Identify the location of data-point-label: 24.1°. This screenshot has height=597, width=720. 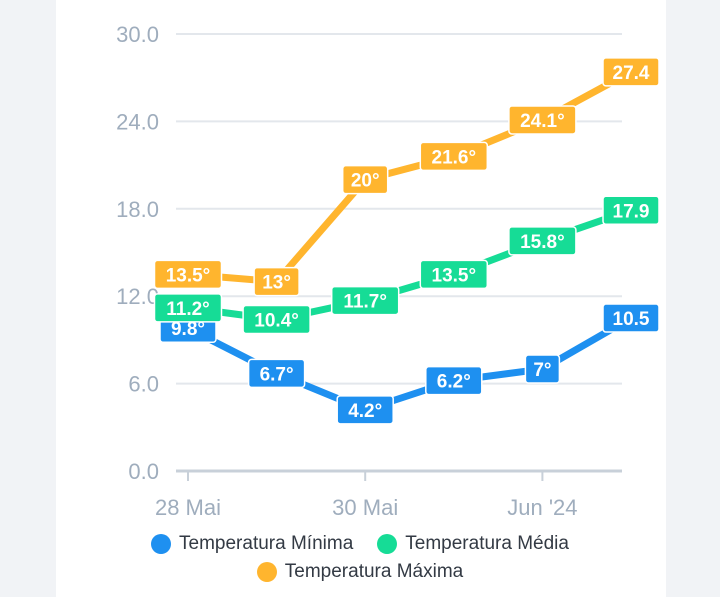
(542, 120).